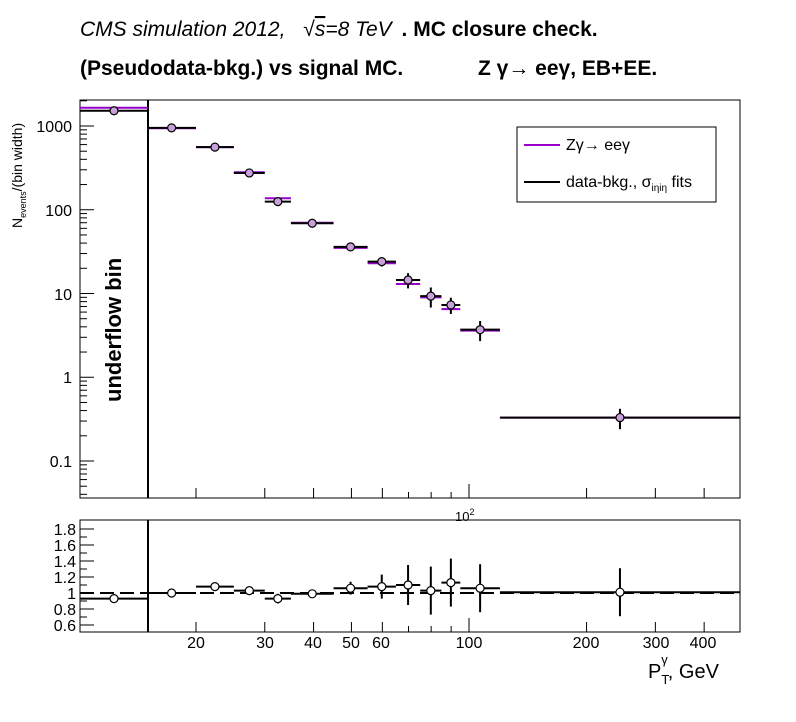 Image resolution: width=796 pixels, height=722 pixels. I want to click on ratio-y-tick-marks, so click(87, 577).